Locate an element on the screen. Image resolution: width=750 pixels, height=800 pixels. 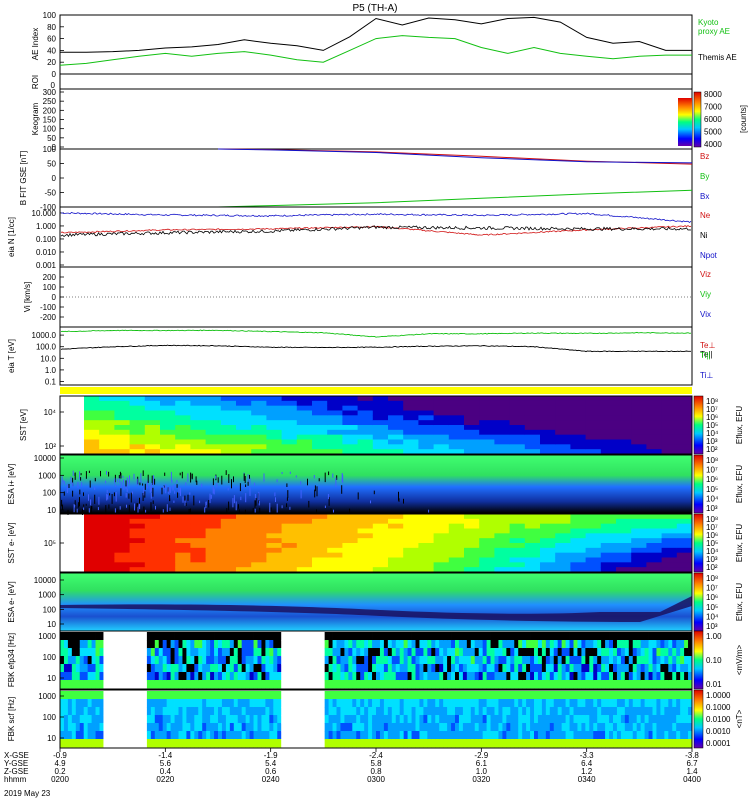
density-series-ni is located at coordinates (376, 230).